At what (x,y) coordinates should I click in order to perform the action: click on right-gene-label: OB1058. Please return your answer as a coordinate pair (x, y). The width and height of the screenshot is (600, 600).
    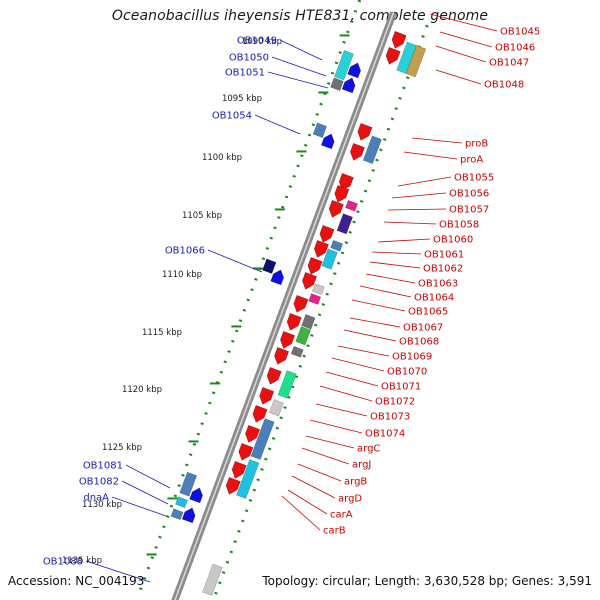
    Looking at the image, I should click on (459, 225).